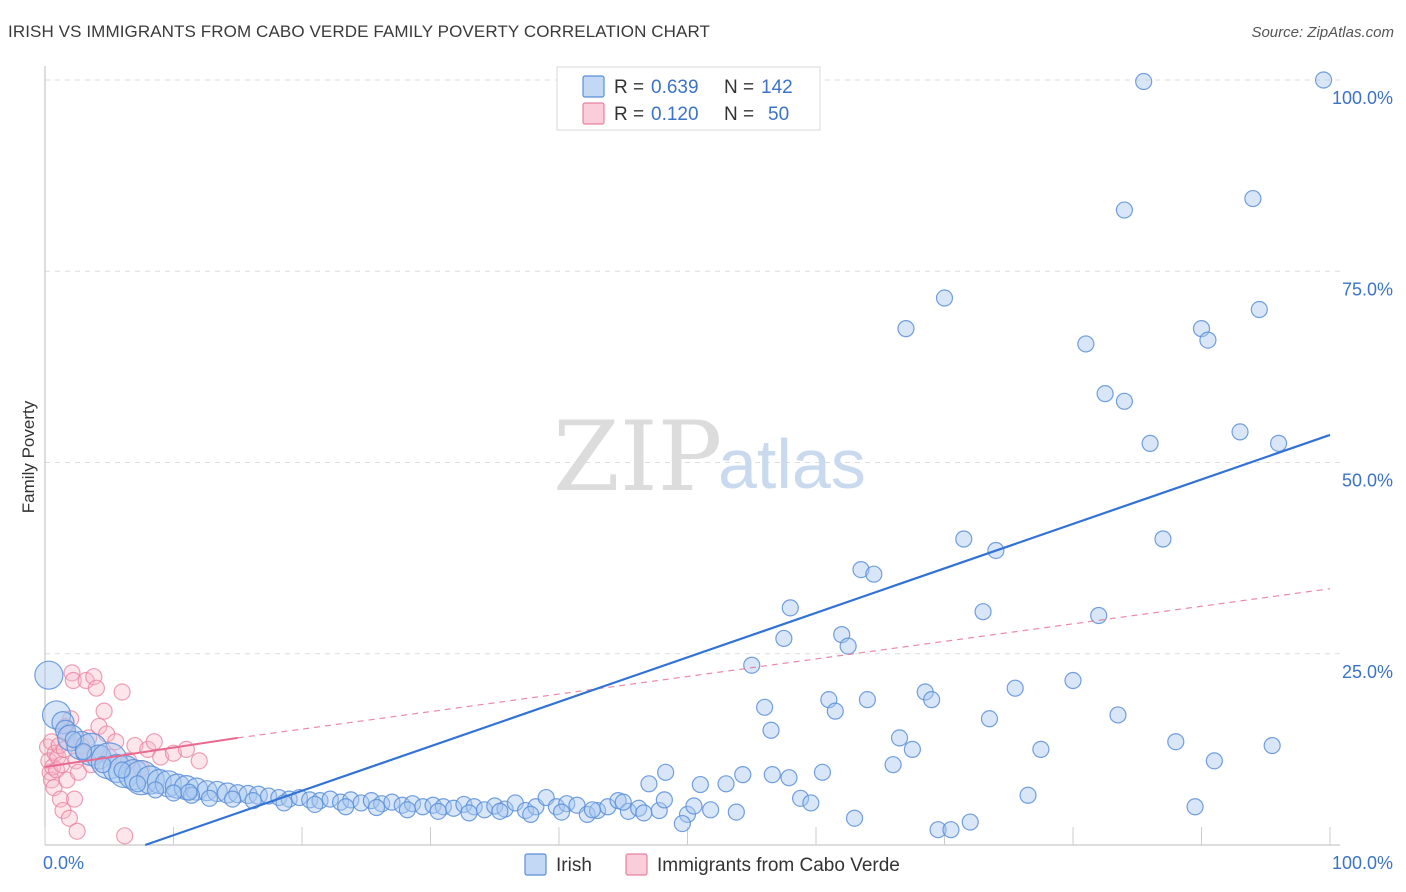  I want to click on bottom-legend-label-cabo-verde: Immigrants from Cabo Verde, so click(778, 865).